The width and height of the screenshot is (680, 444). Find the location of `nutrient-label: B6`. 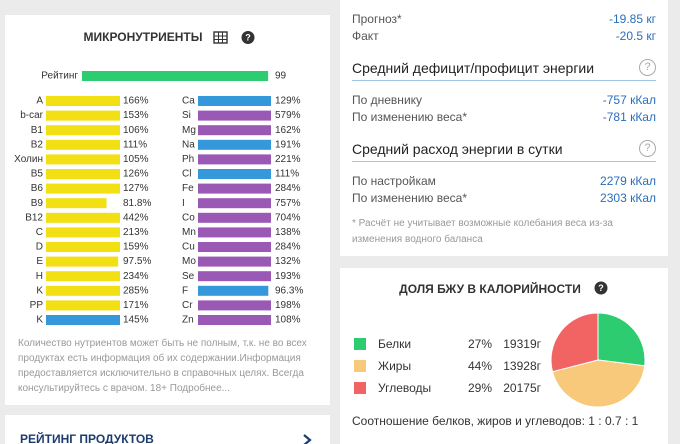

nutrient-label: B6 is located at coordinates (37, 188).